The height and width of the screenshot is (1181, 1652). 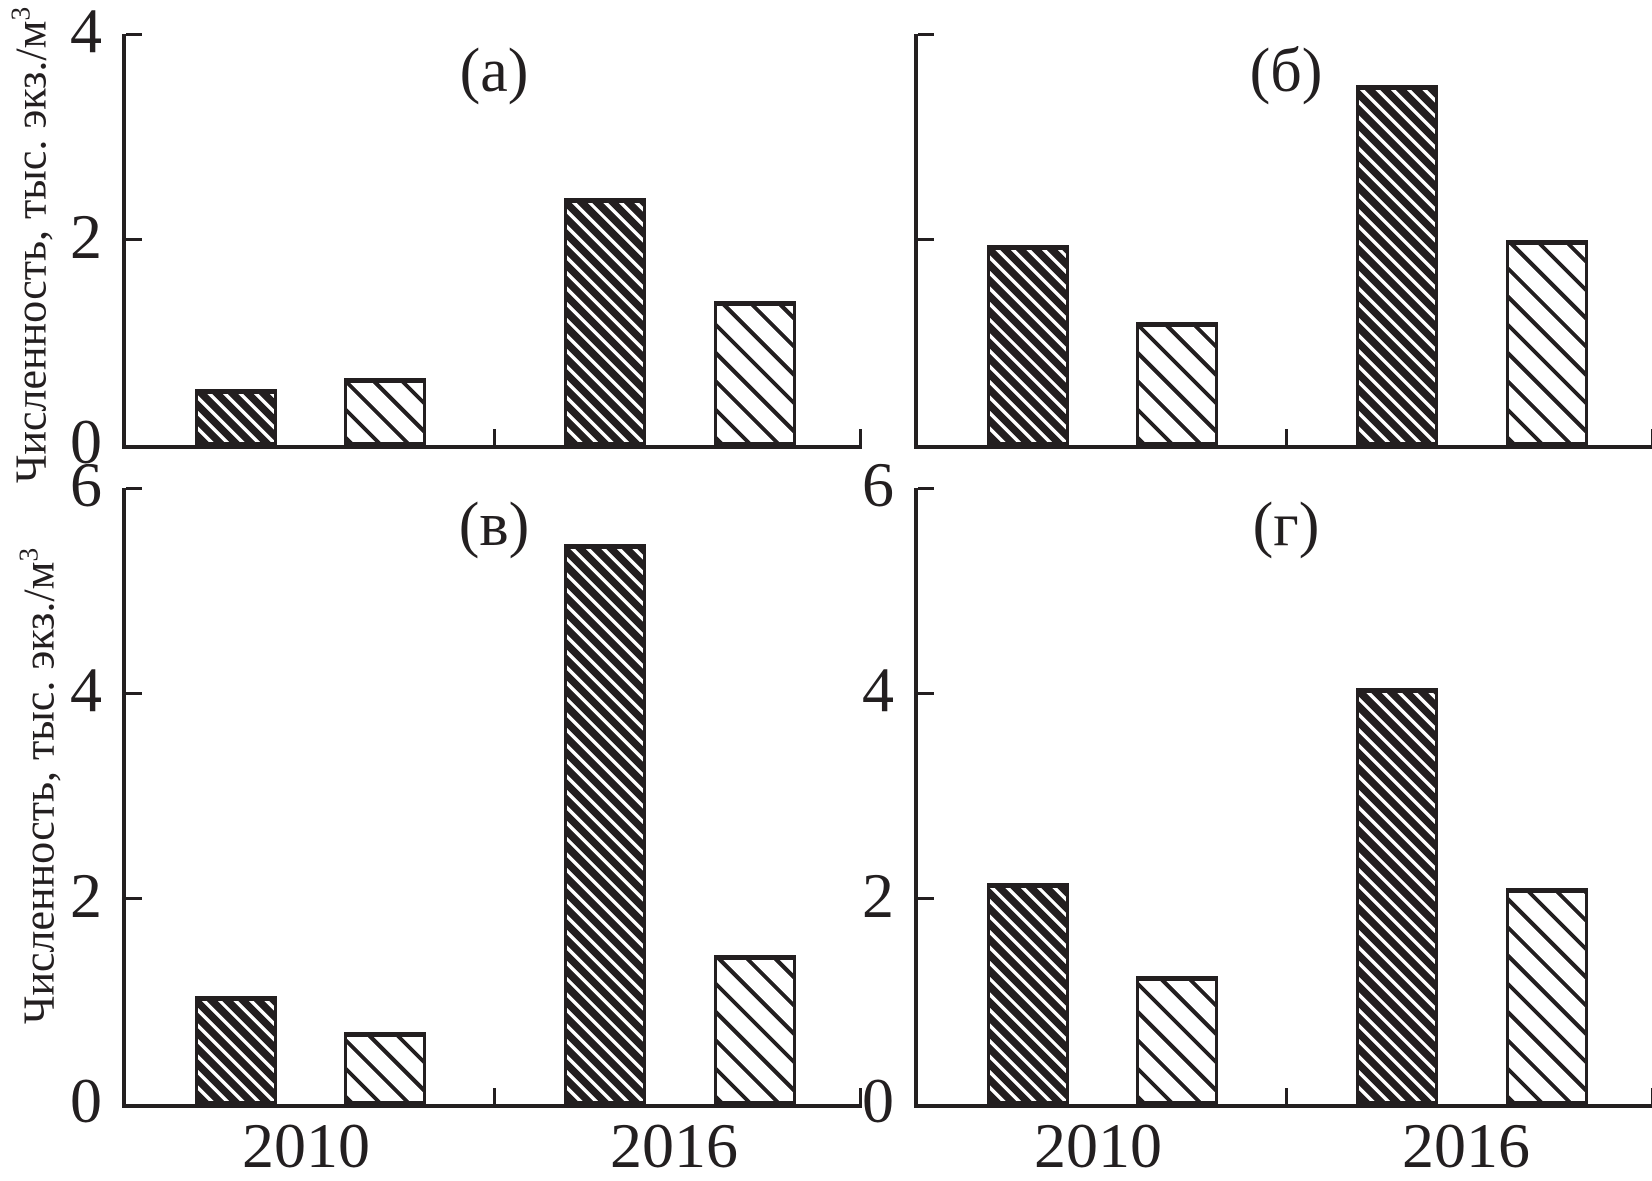 What do you see at coordinates (1286, 71) in the screenshot?
I see `panel-label-top-right: (б)` at bounding box center [1286, 71].